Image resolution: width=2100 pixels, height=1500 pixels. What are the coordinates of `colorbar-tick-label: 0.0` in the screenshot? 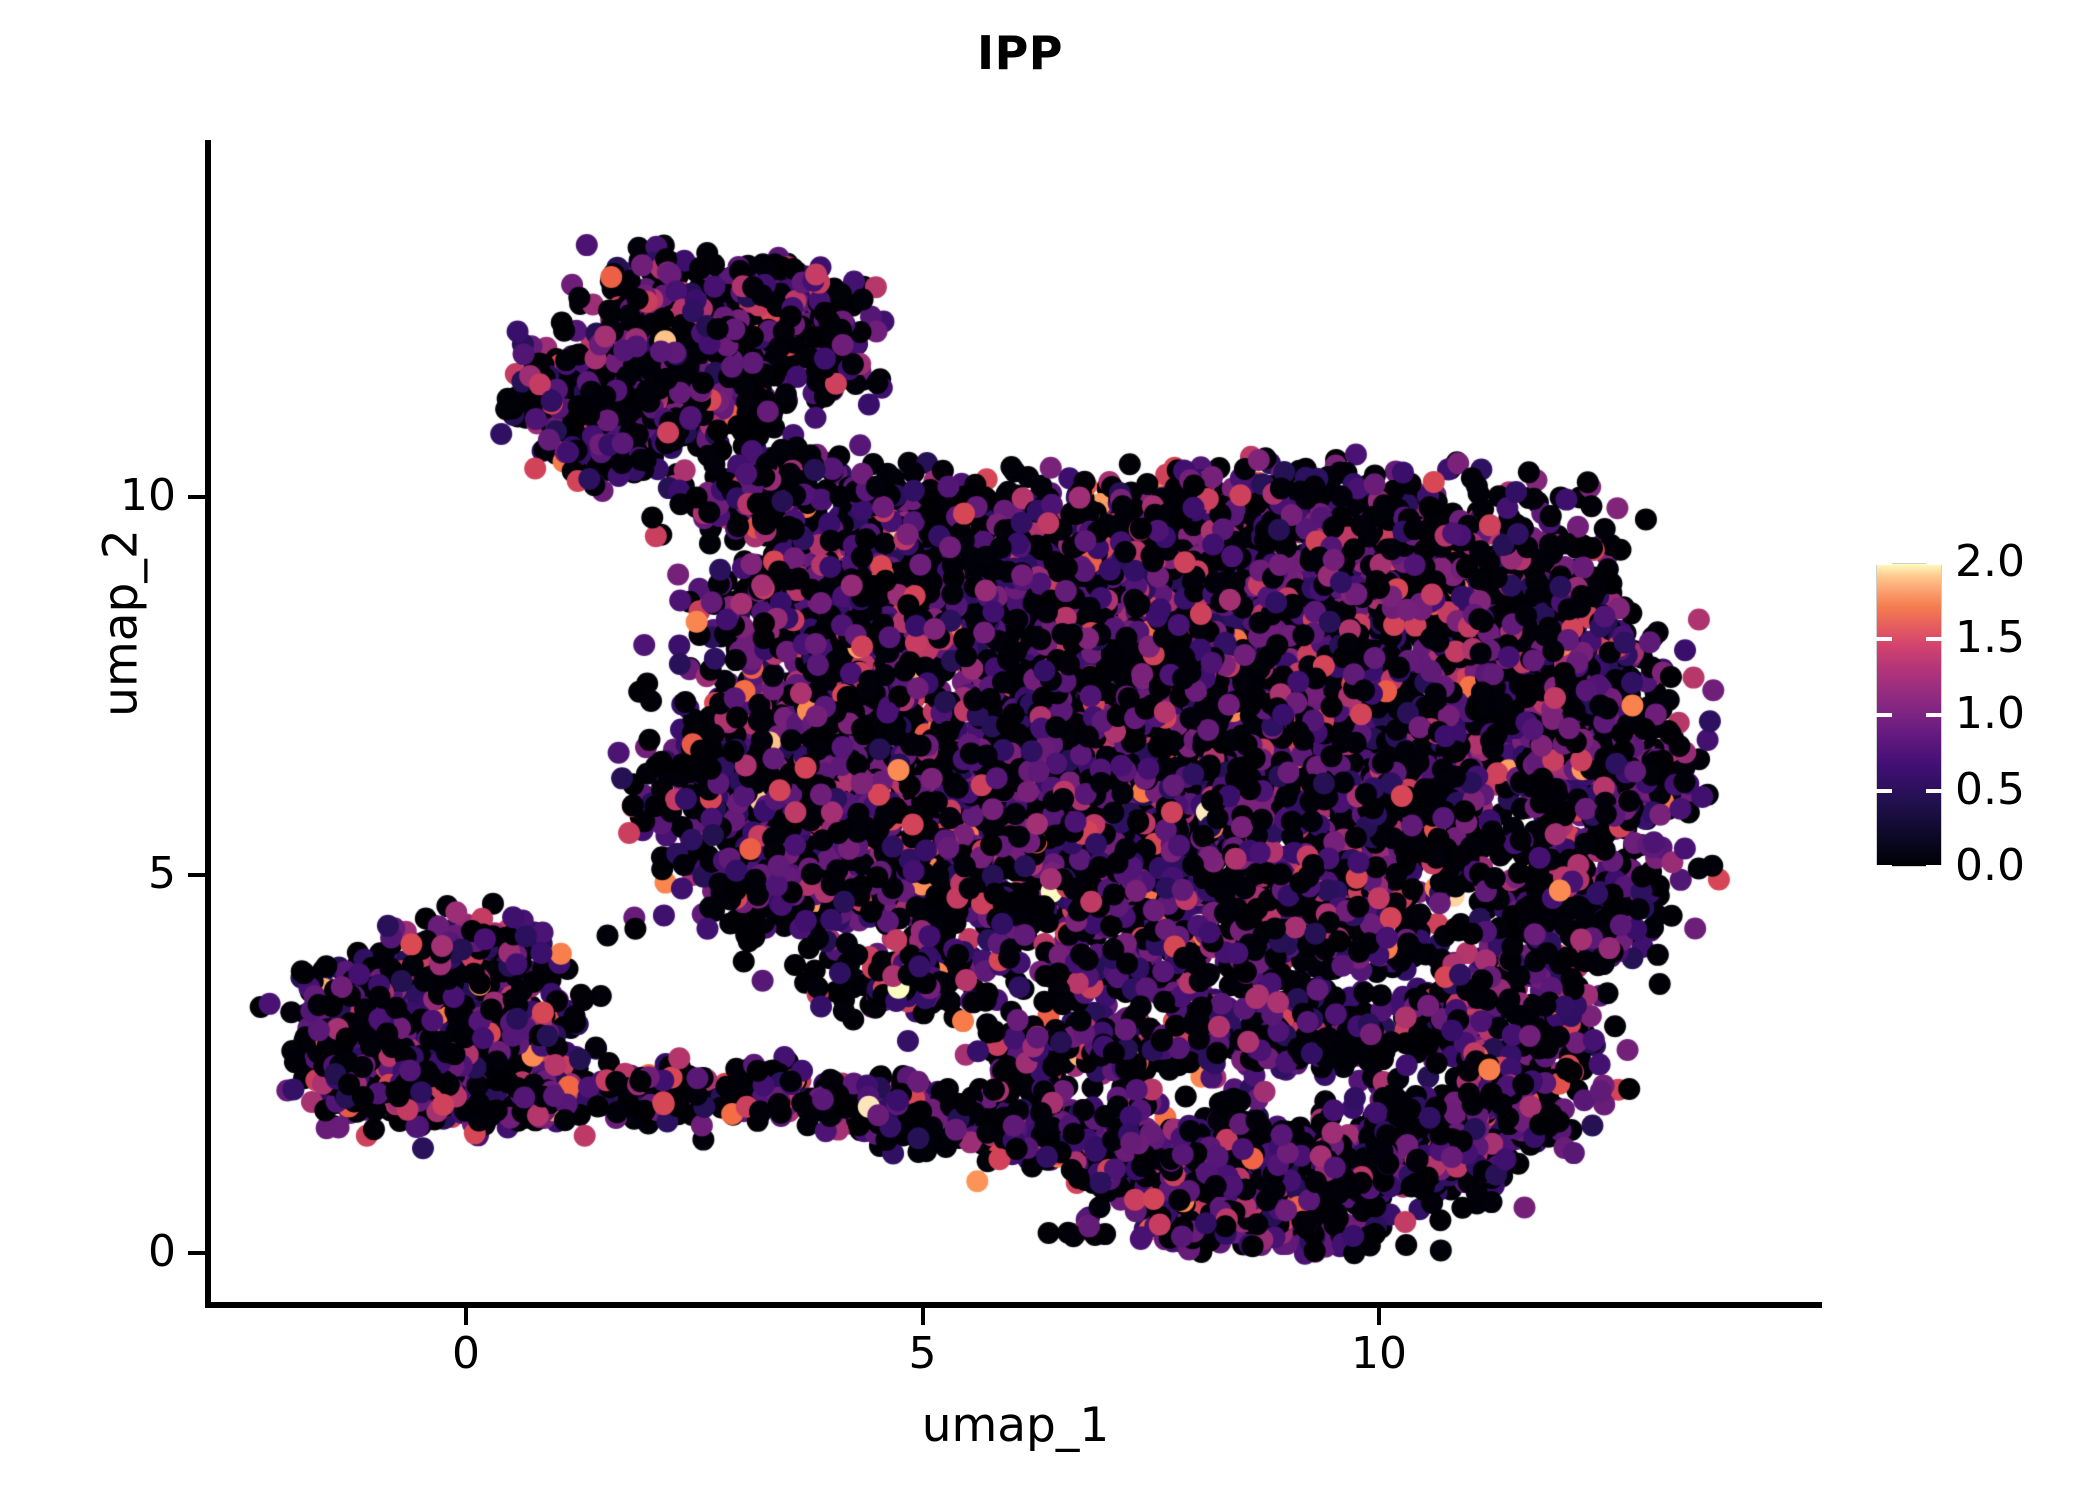 It's located at (1990, 865).